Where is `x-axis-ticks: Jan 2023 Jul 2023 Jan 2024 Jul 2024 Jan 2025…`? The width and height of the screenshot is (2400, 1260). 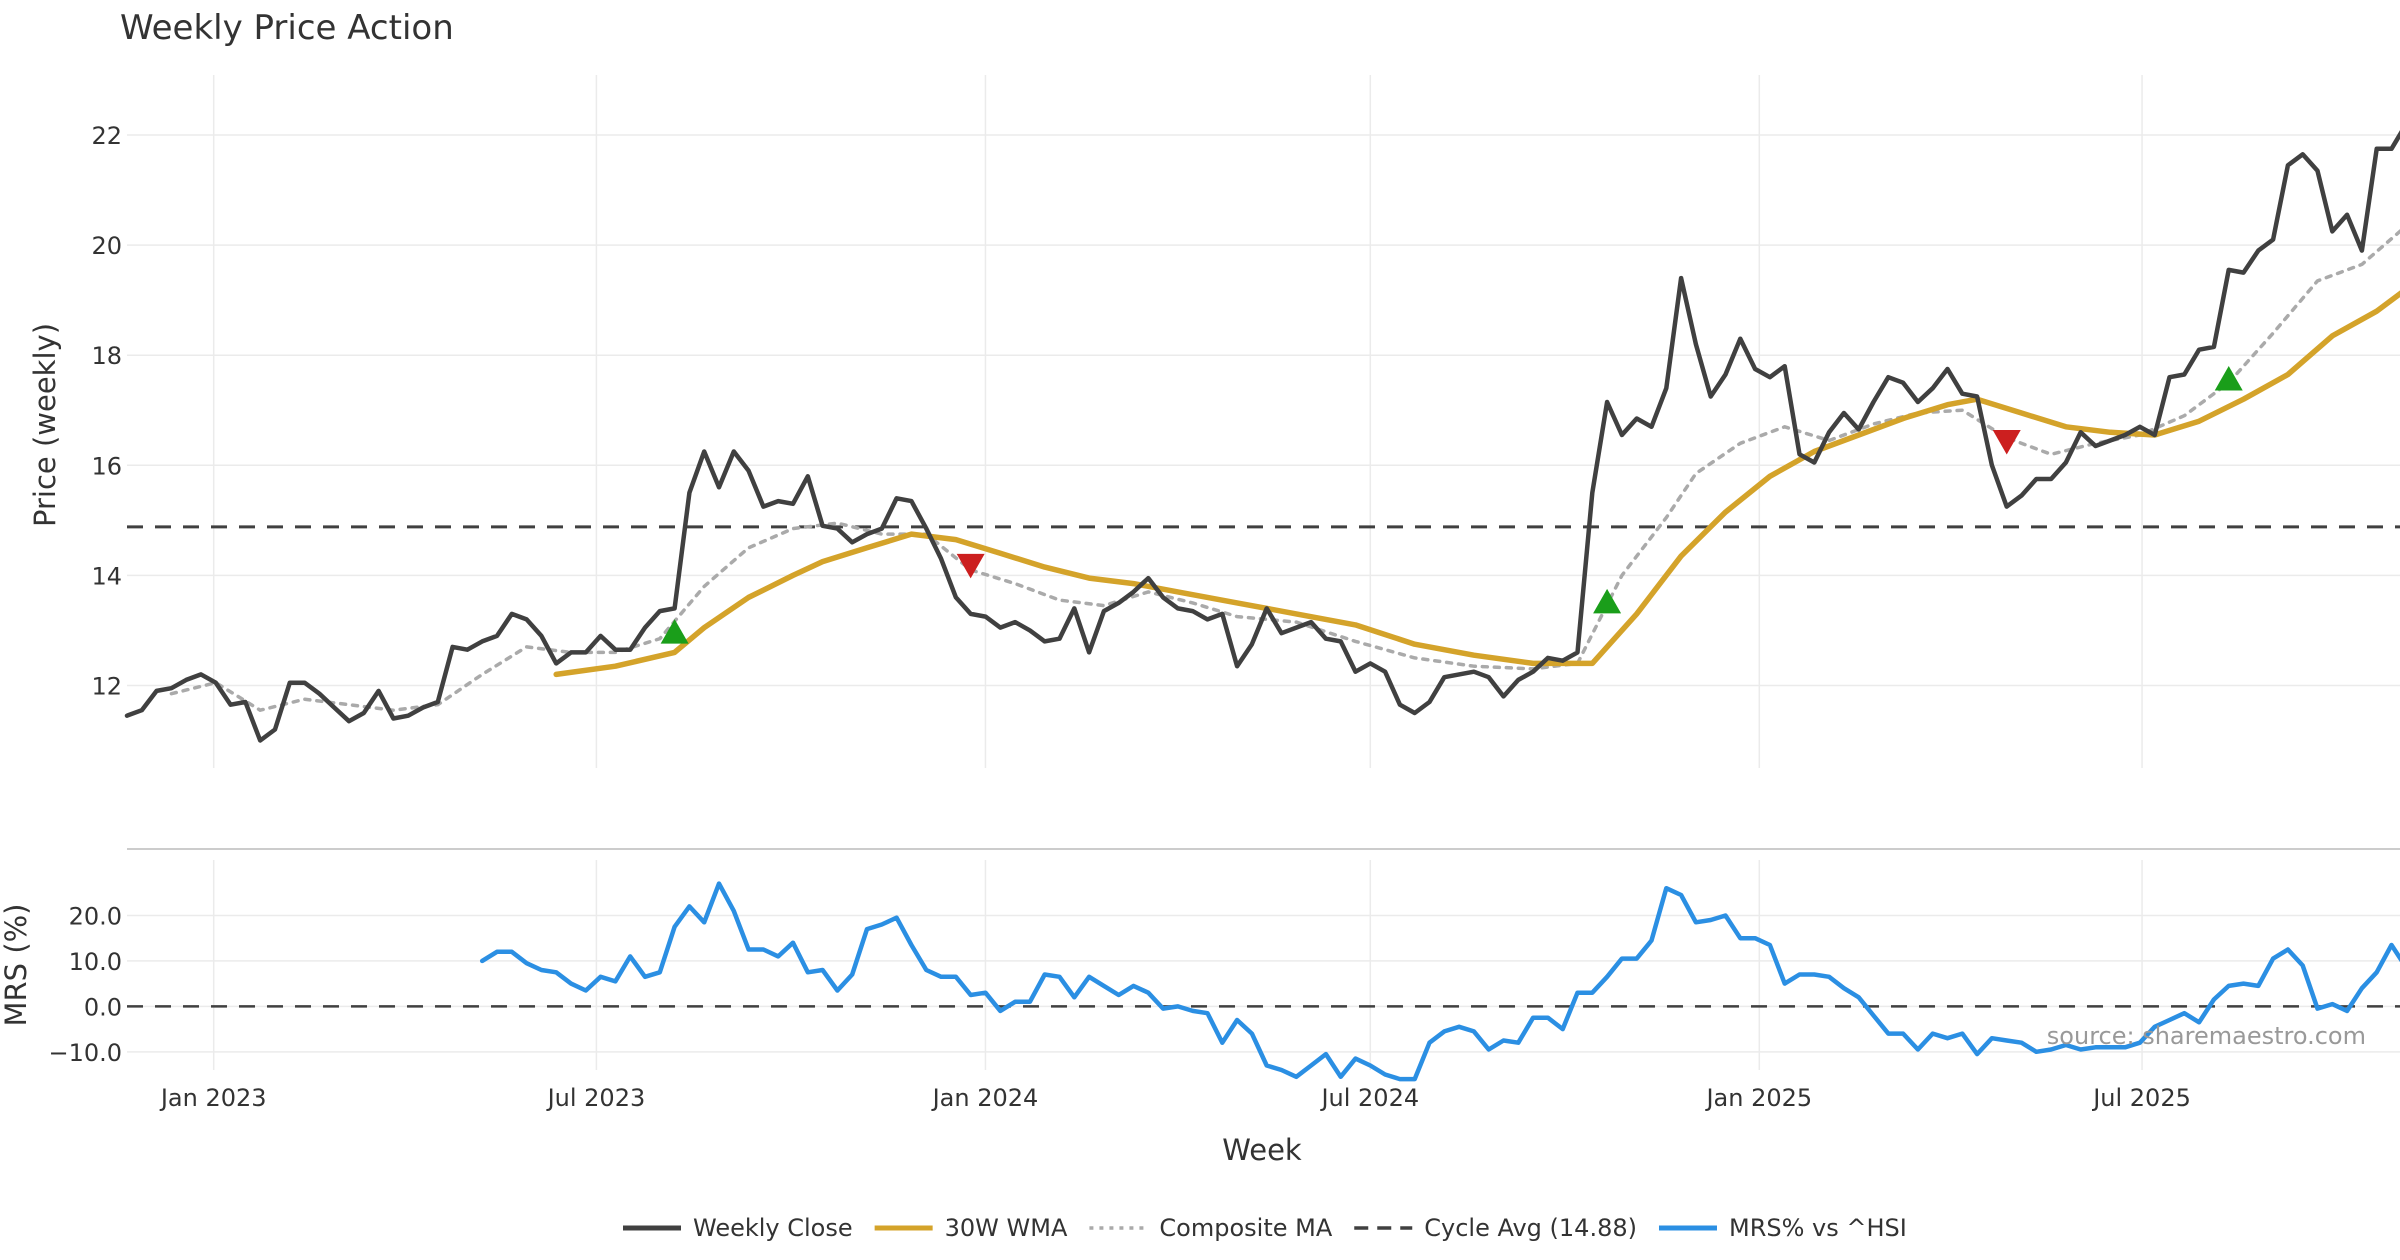 x-axis-ticks: Jan 2023 Jul 2023 Jan 2024 Jul 2024 Jan 2025… is located at coordinates (1175, 1098).